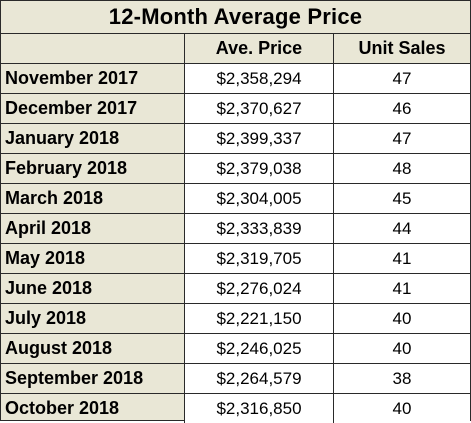  What do you see at coordinates (93, 408) in the screenshot?
I see `month-cell: October 2018` at bounding box center [93, 408].